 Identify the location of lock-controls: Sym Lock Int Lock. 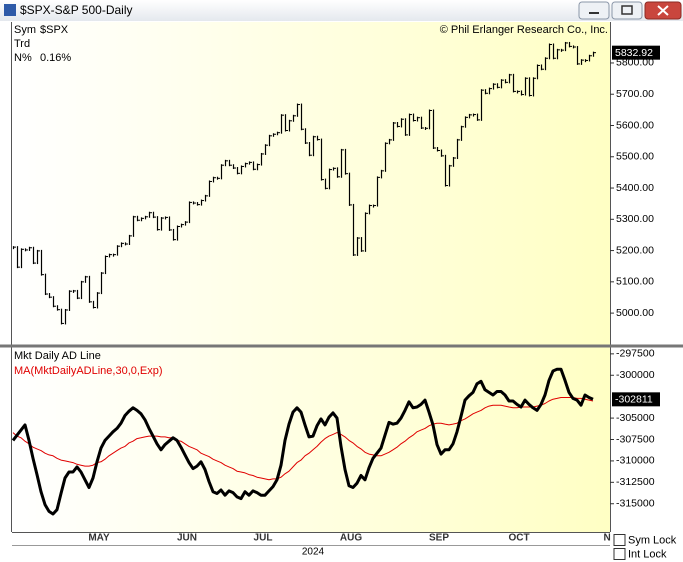
(647, 547).